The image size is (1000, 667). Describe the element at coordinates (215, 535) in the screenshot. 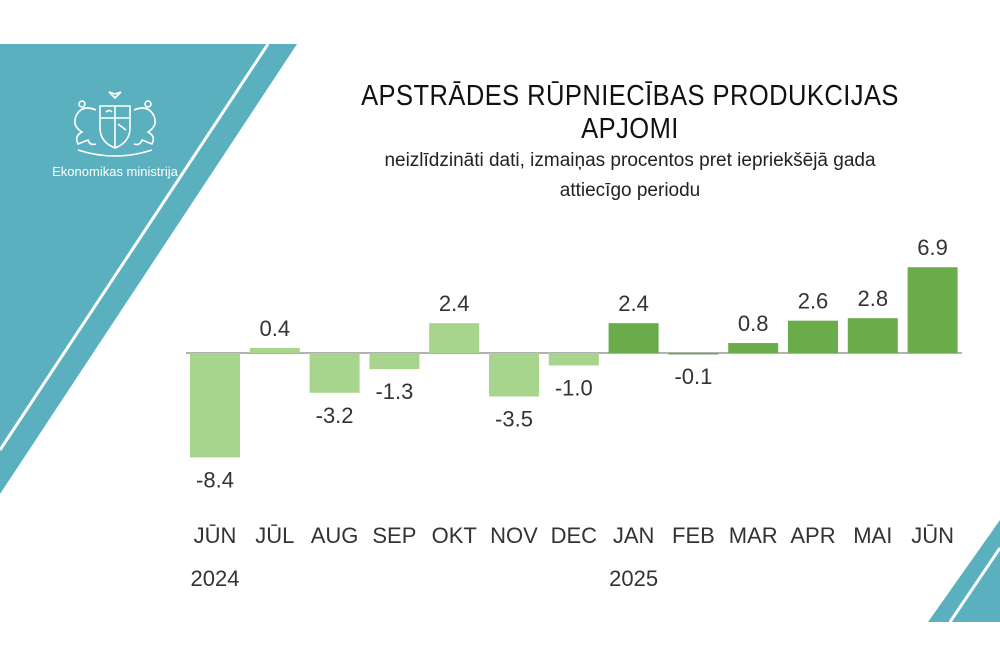

I see `tick-label-0: JŪN` at that location.